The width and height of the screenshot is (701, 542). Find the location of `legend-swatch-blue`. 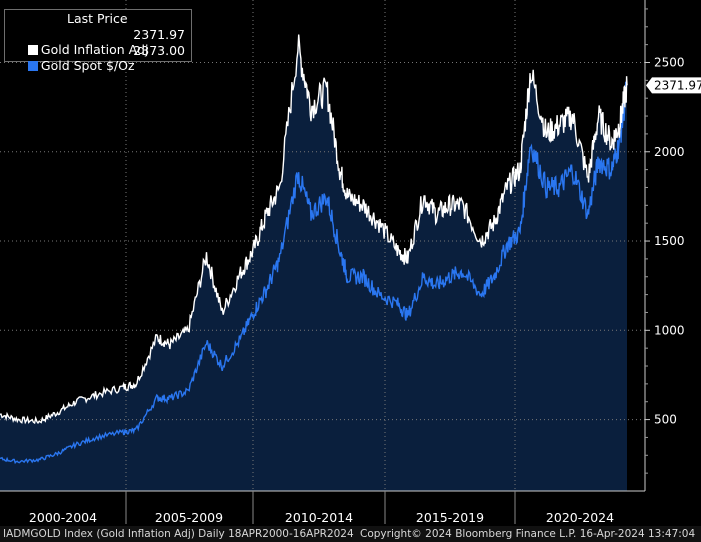

legend-swatch-blue is located at coordinates (32, 66).